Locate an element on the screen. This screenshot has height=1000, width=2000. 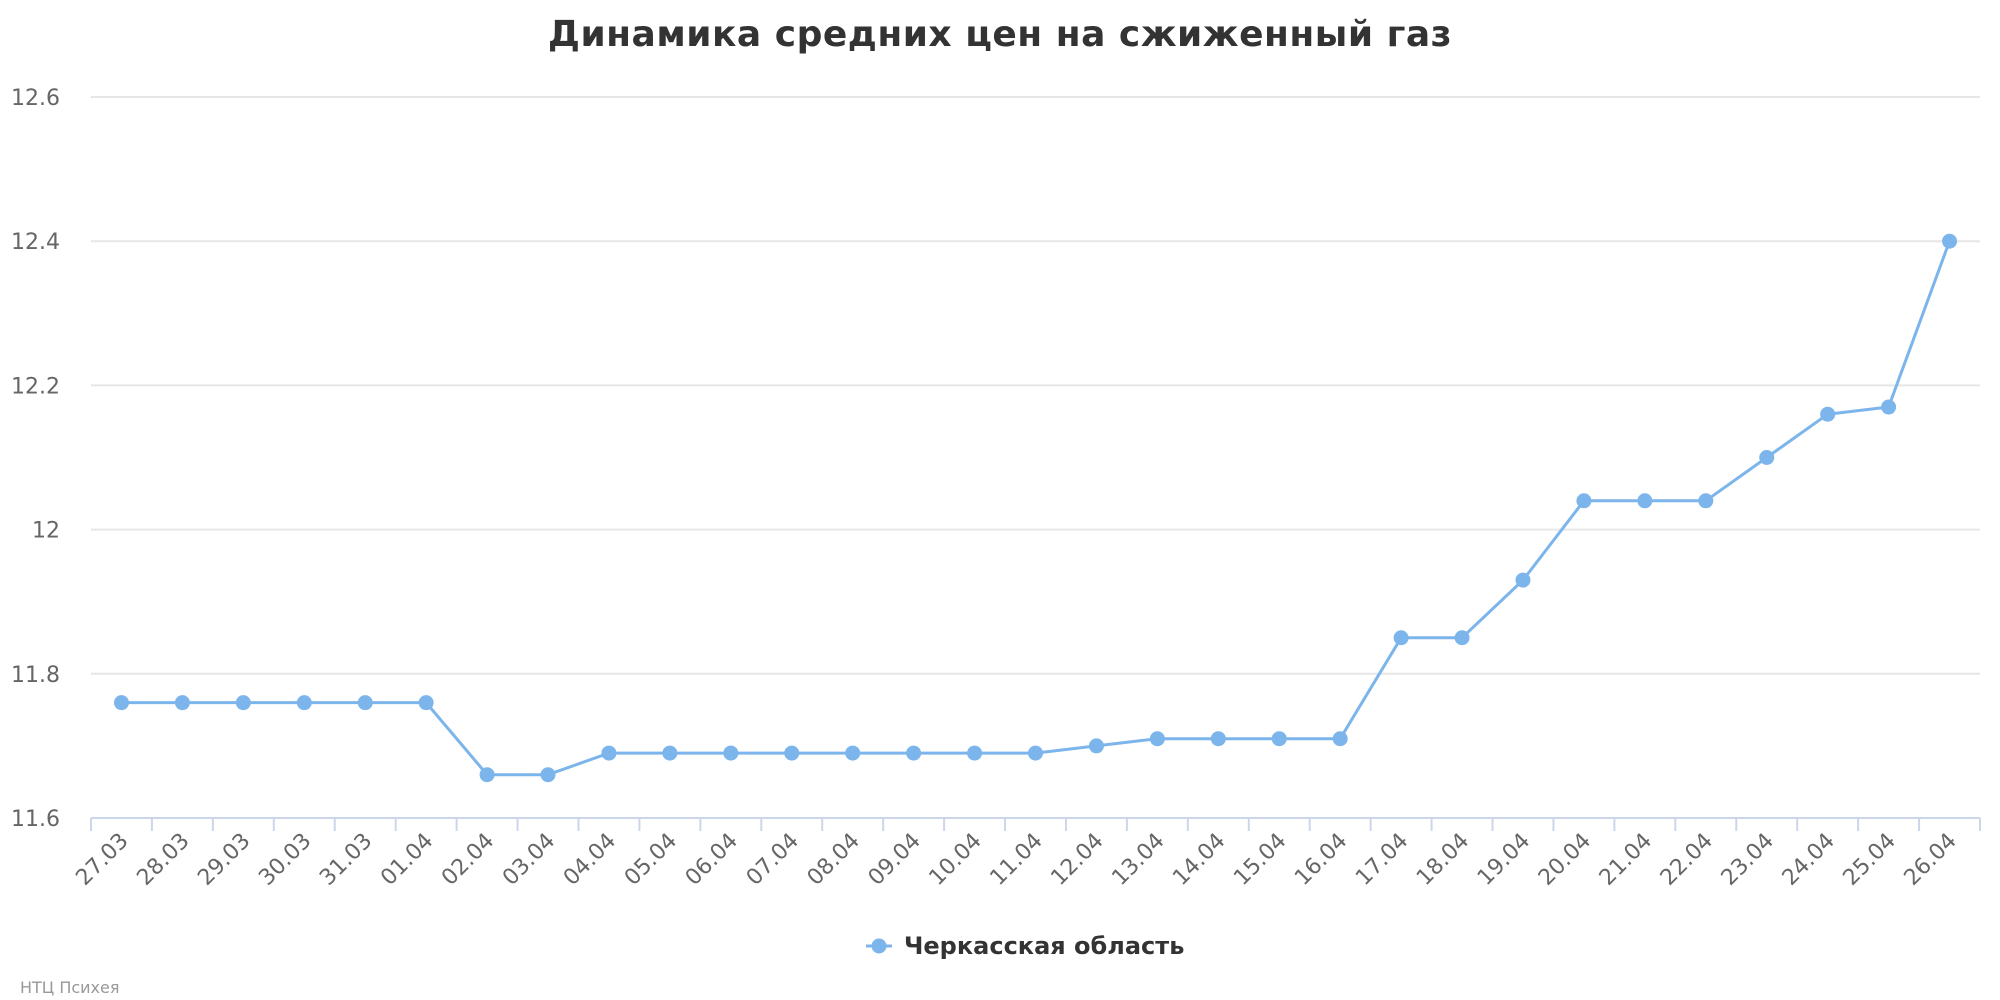
legend: Черкасская область is located at coordinates (1025, 946).